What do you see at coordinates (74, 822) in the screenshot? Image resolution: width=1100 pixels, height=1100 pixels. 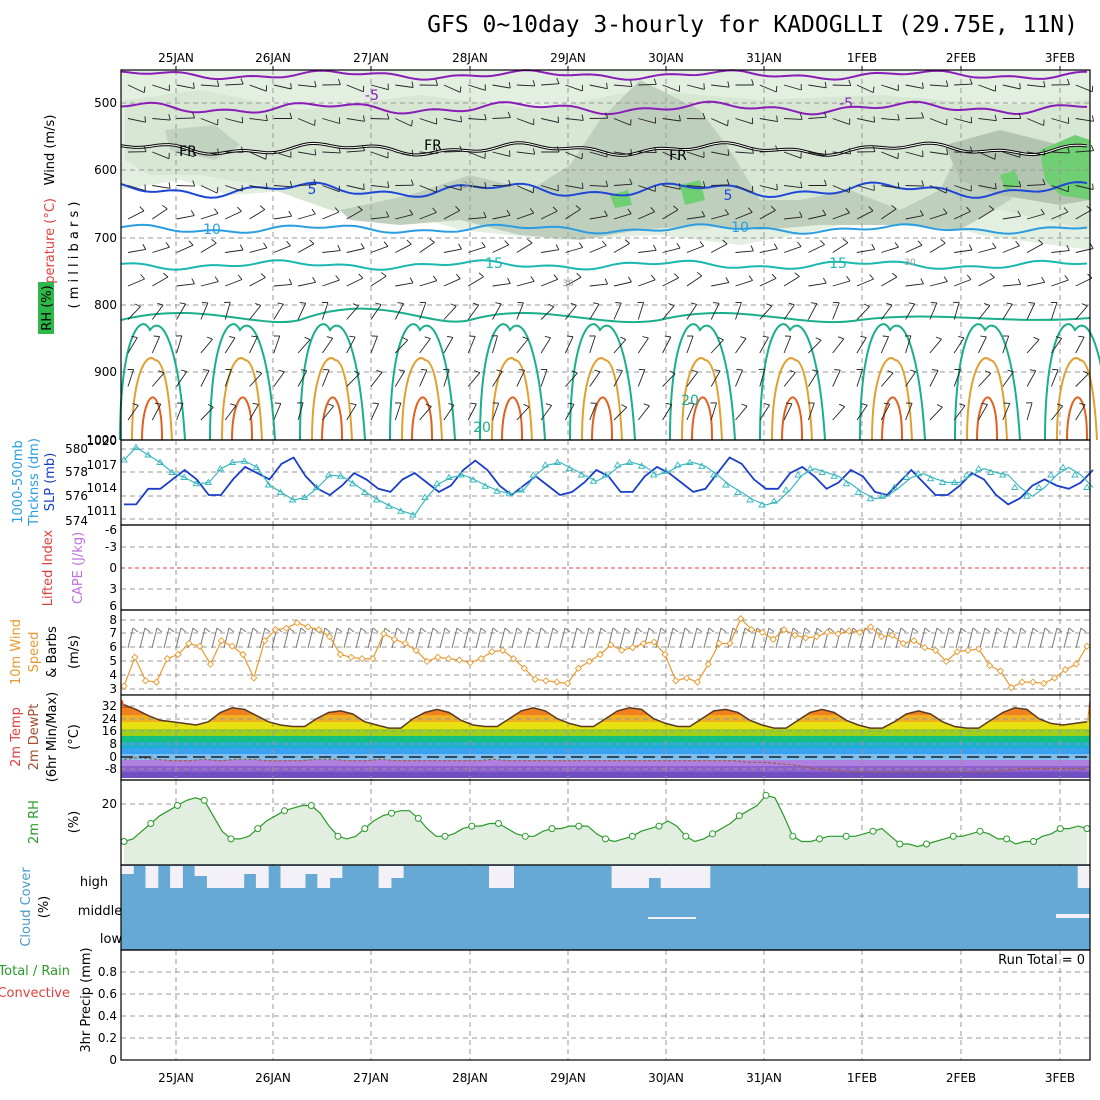 I see `rh-units-label: (%)` at bounding box center [74, 822].